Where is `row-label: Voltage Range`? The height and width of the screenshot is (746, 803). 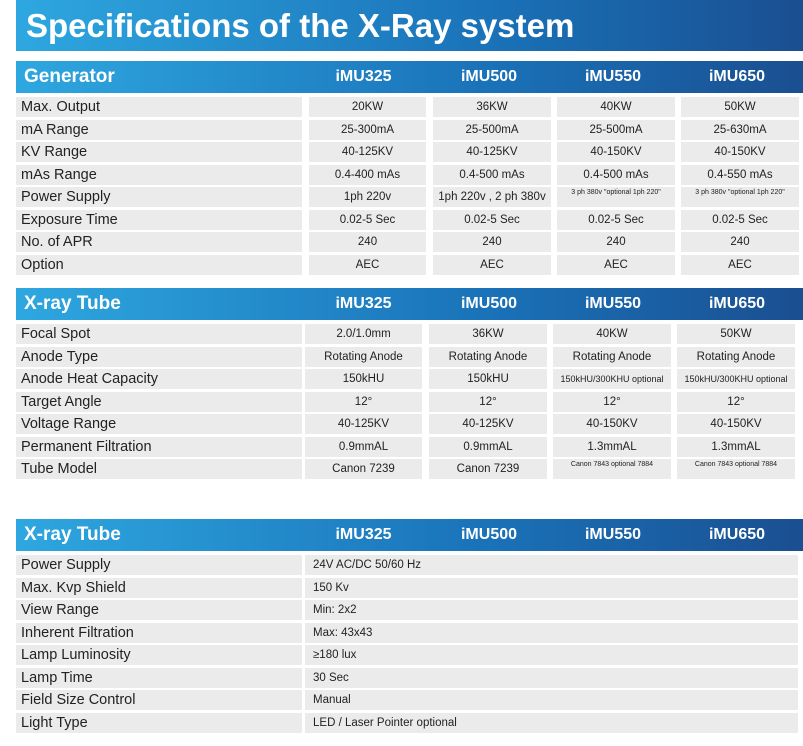
row-label: Voltage Range is located at coordinates (159, 424).